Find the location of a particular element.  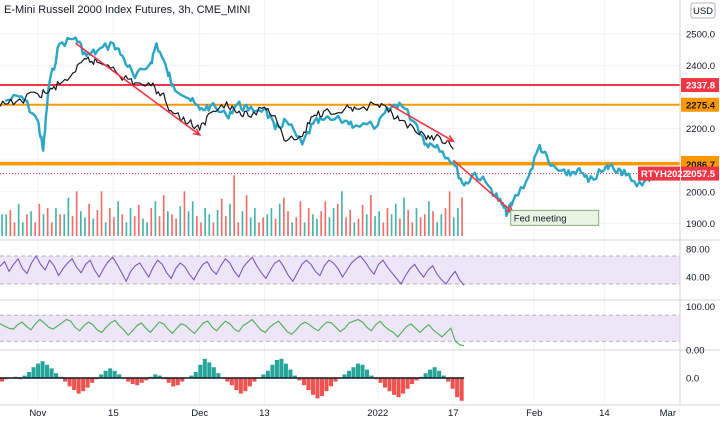

rsi-band is located at coordinates (340, 270).